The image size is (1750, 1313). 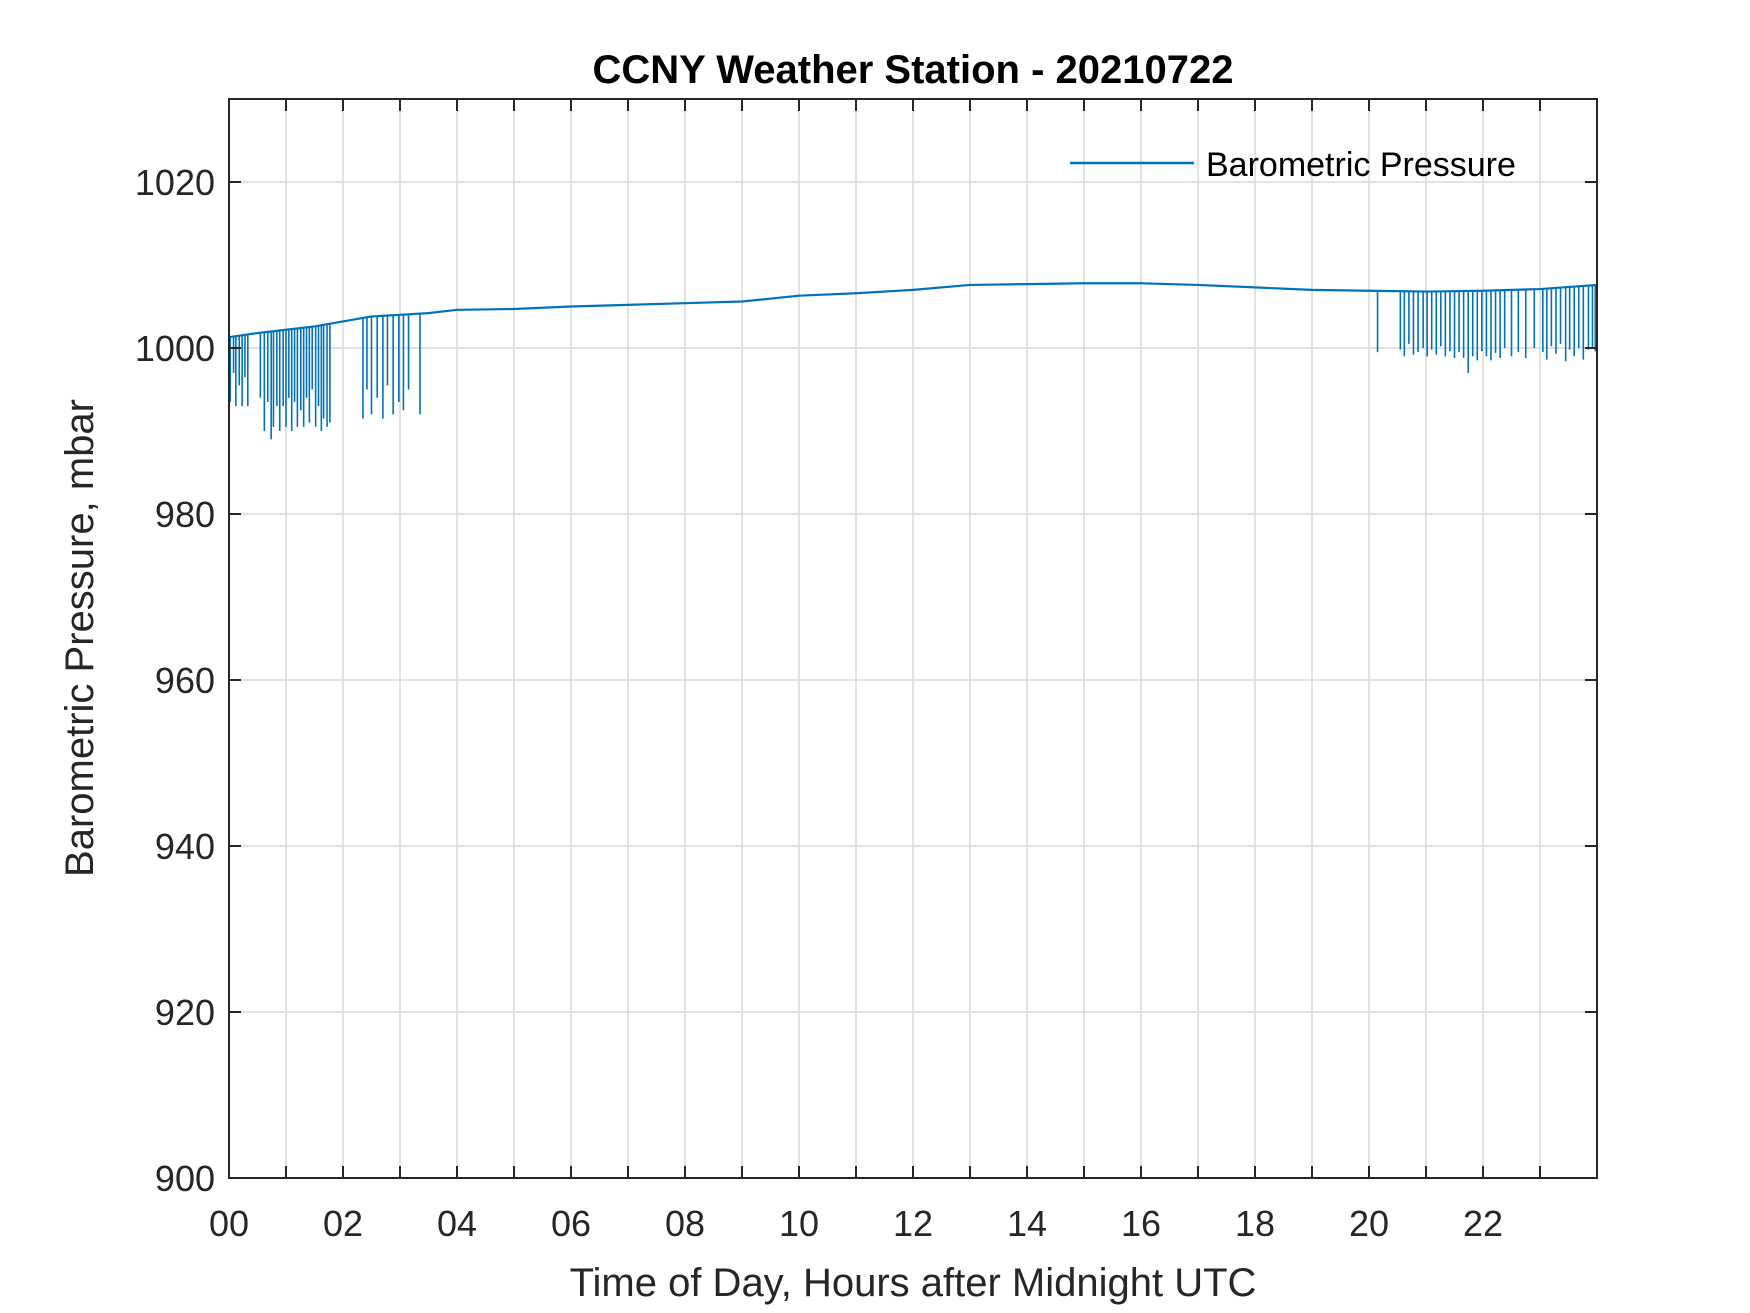 I want to click on data-series, so click(x=913, y=361).